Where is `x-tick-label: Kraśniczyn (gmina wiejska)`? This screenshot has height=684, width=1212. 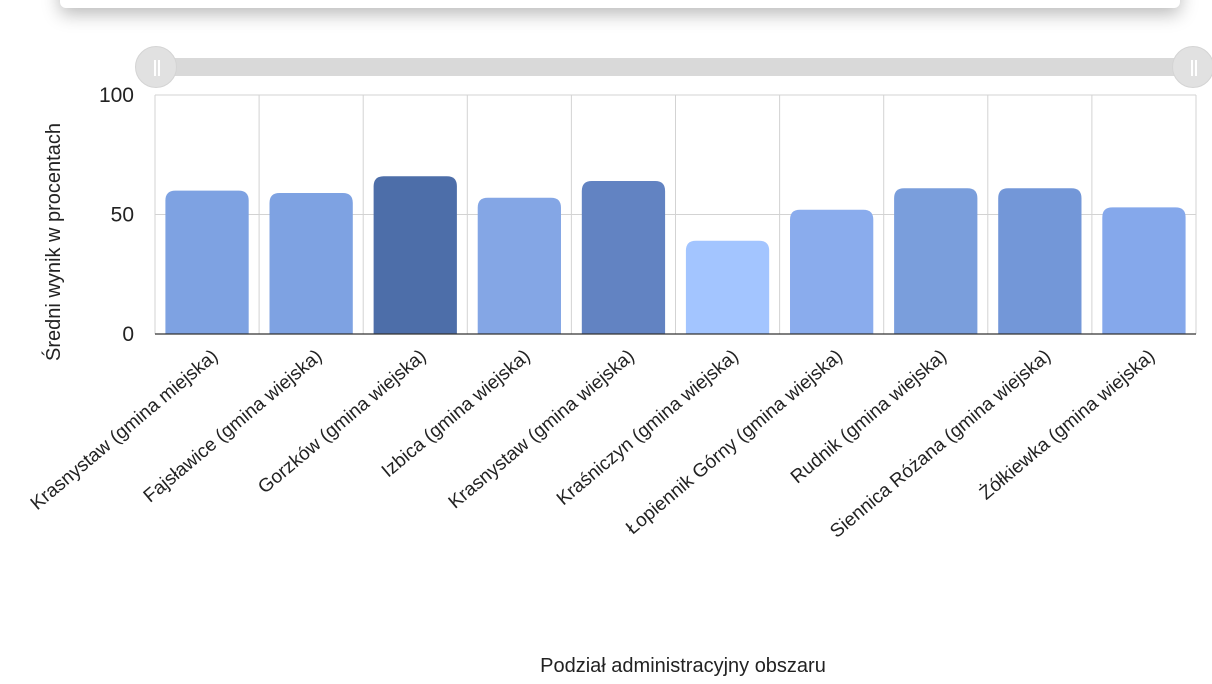
x-tick-label: Kraśniczyn (gmina wiejska) is located at coordinates (648, 428).